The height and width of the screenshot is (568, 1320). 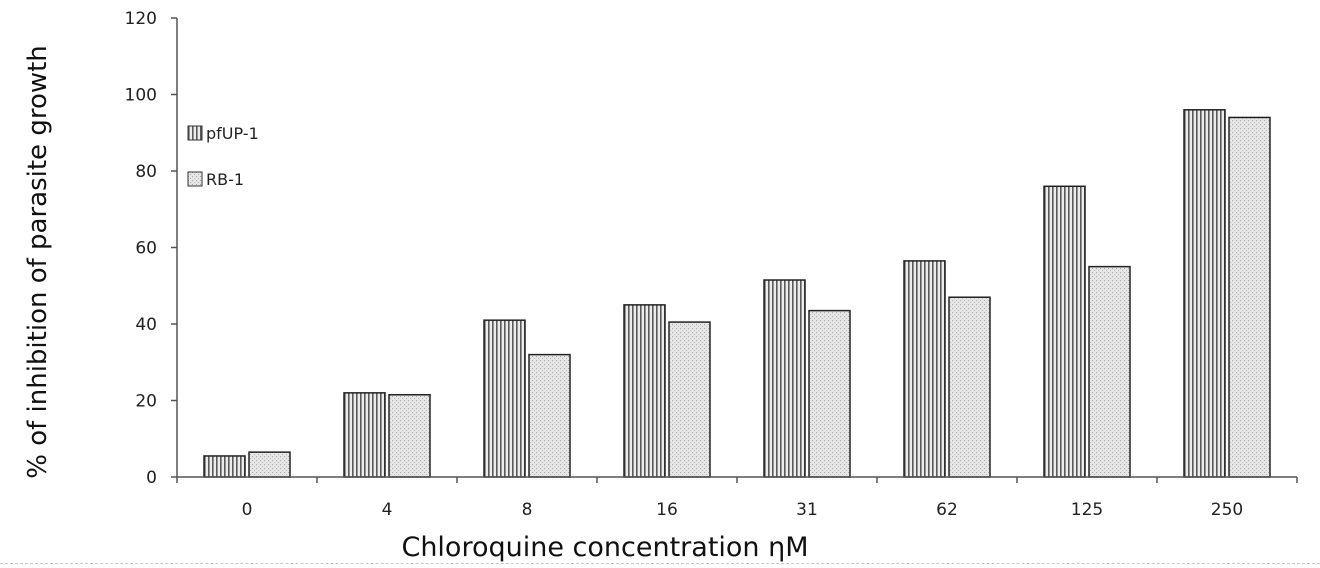 I want to click on legend-label-pfup-1: pfUP-1, so click(x=232, y=133).